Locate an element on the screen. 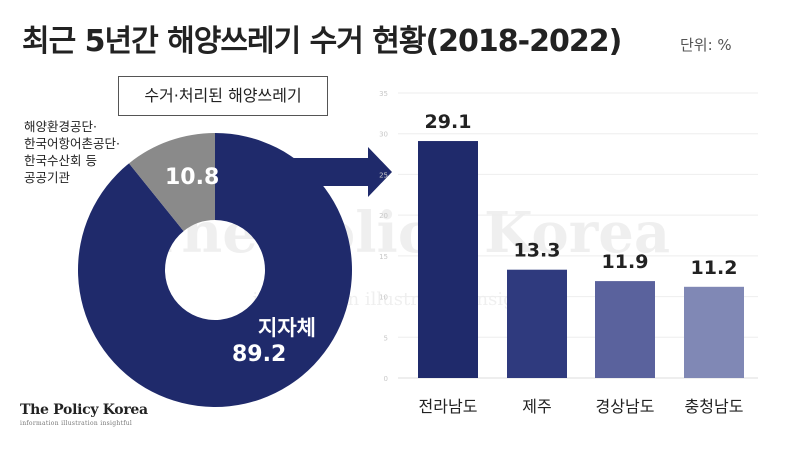 The height and width of the screenshot is (450, 800). brand-tagline: information illustration insightful is located at coordinates (76, 423).